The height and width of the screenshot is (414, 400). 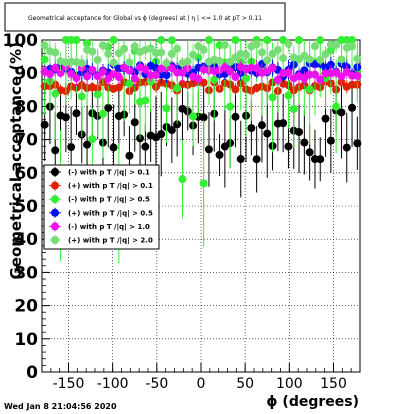 I want to click on legend-label: (+) with p T /|q| > 2.0, so click(x=110, y=241).